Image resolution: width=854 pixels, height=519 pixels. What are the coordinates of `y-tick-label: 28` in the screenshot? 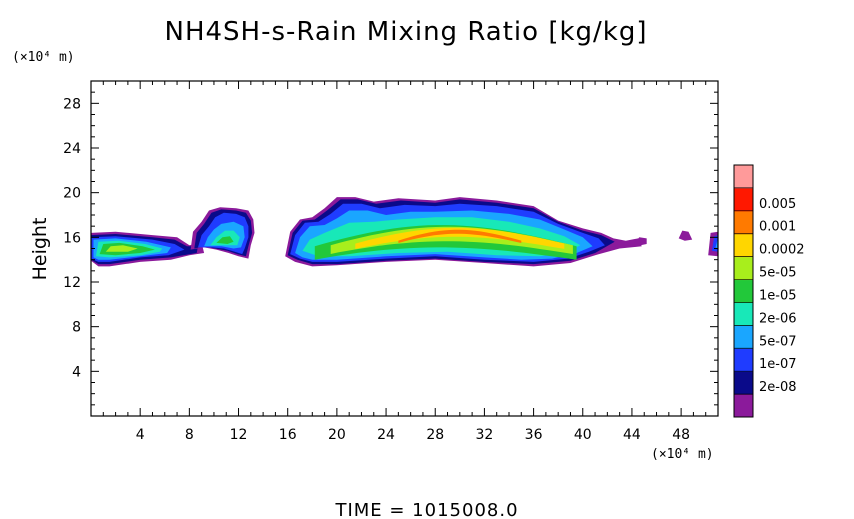 It's located at (72, 104).